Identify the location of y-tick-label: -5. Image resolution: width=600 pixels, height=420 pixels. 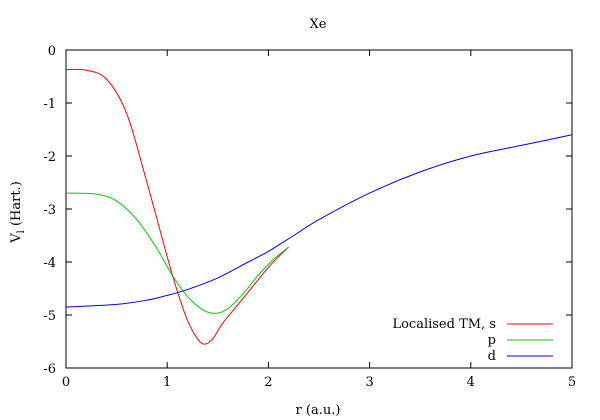
(49, 316).